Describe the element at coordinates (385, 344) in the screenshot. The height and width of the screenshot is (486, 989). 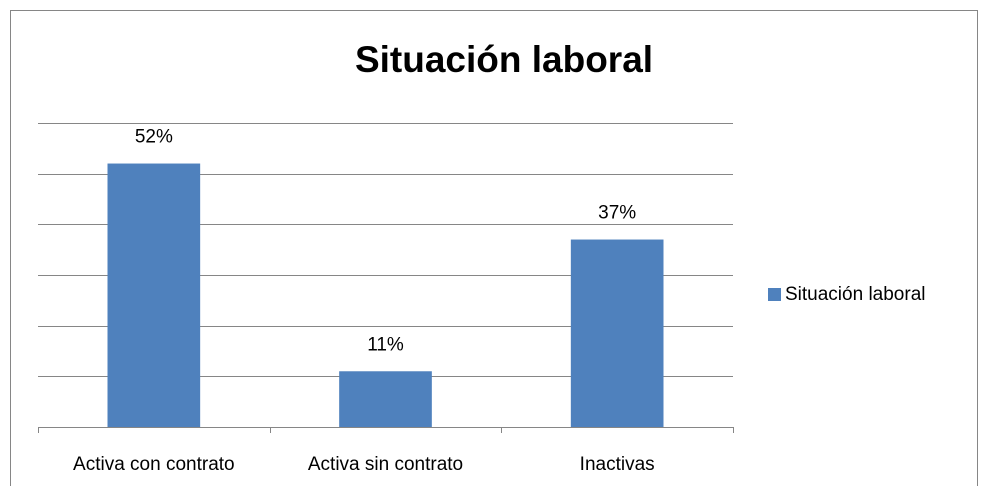
I see `data-label: 11%` at that location.